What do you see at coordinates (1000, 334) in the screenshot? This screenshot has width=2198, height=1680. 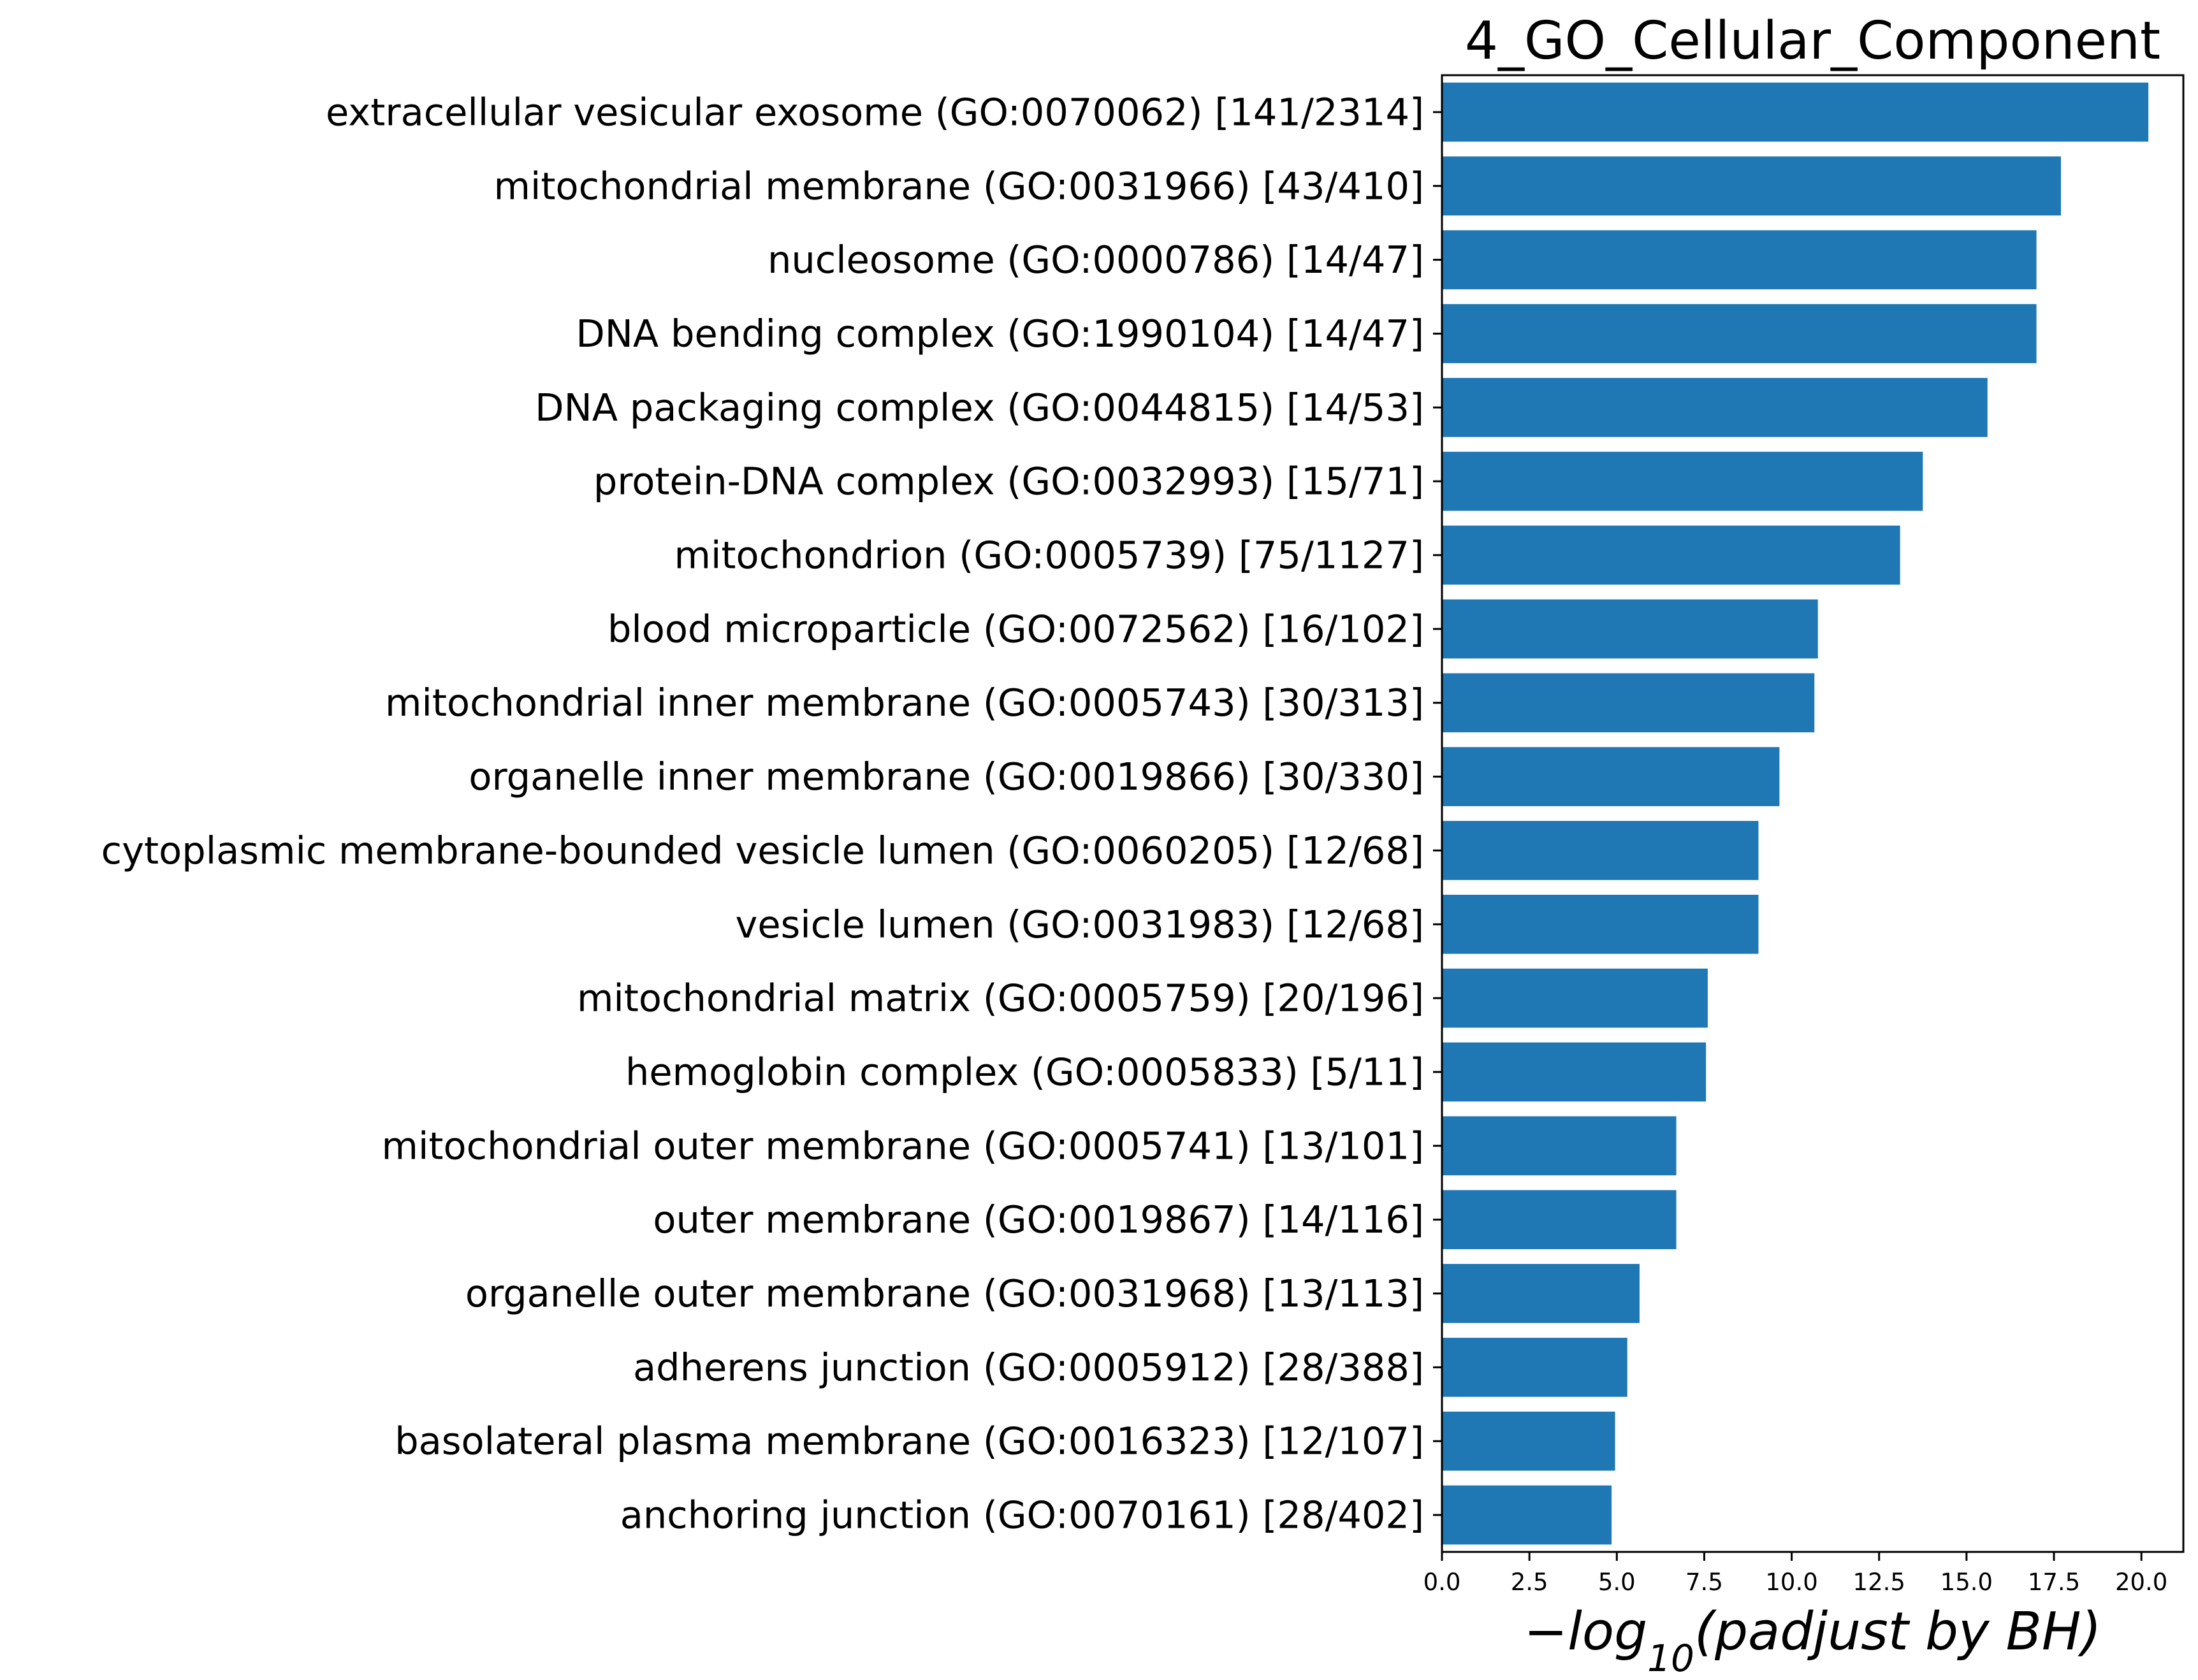 I see `y-tick-label: DNA bending complex (GO:1990104) [14/47]` at bounding box center [1000, 334].